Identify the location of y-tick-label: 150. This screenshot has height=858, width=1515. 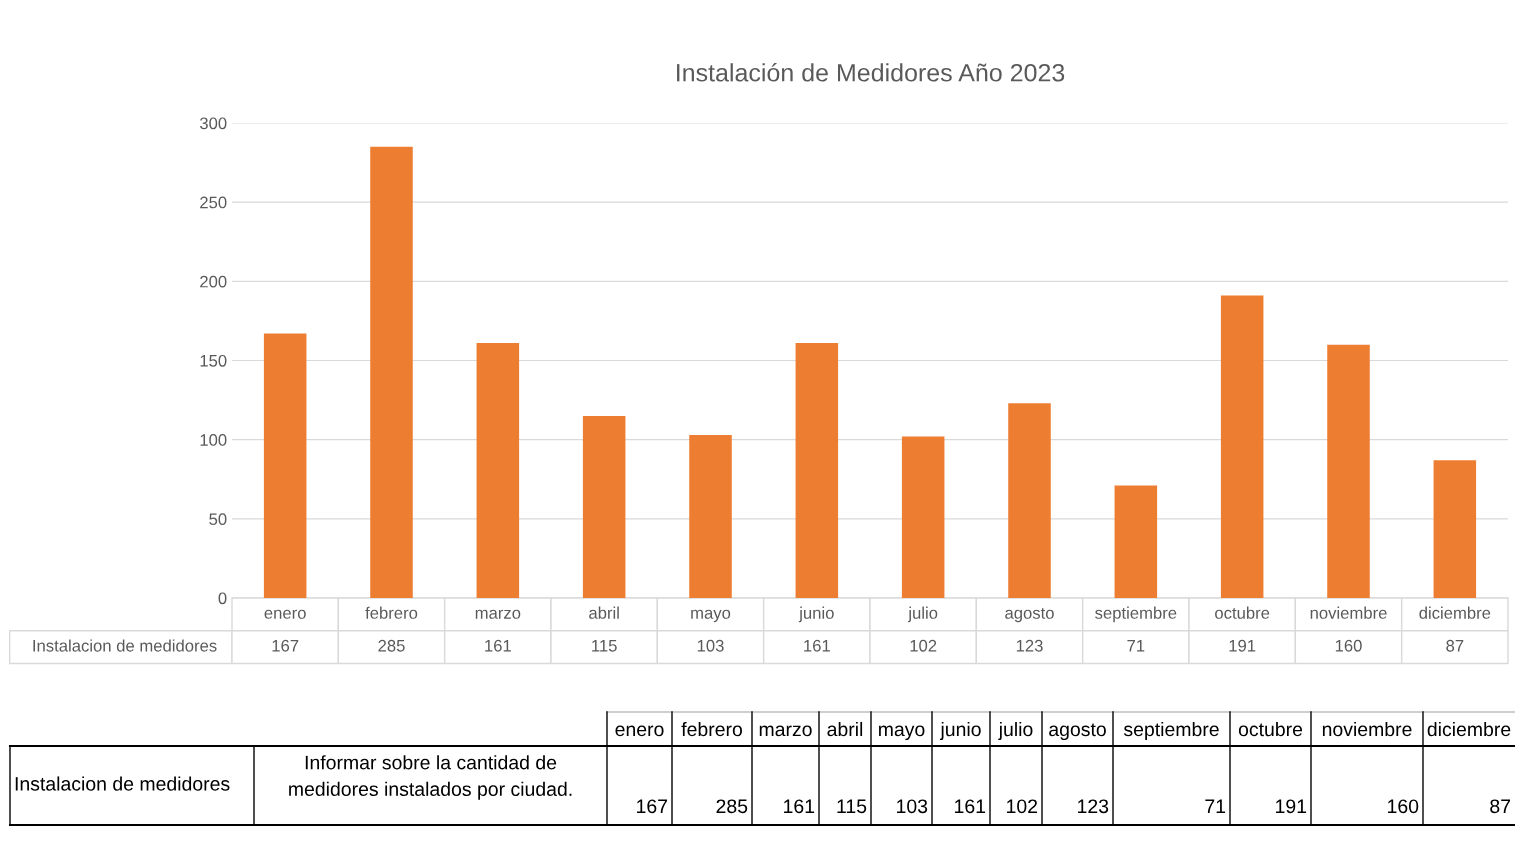
(213, 360).